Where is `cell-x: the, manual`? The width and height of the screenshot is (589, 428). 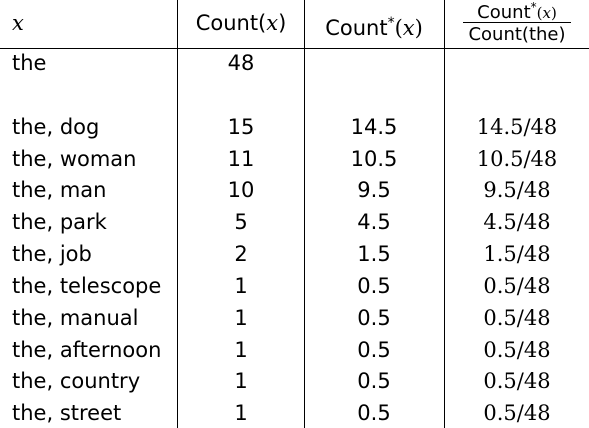 cell-x: the, manual is located at coordinates (75, 318).